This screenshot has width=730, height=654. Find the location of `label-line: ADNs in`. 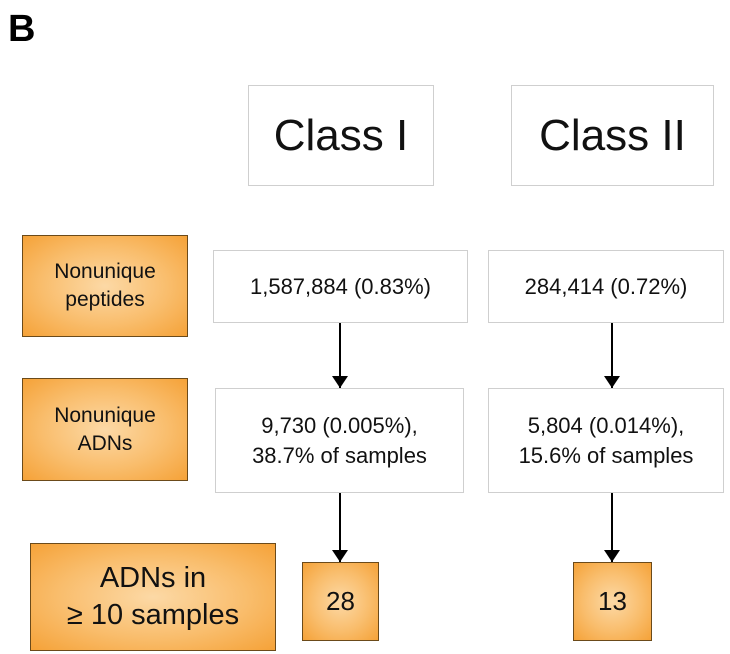

label-line: ADNs in is located at coordinates (153, 578).